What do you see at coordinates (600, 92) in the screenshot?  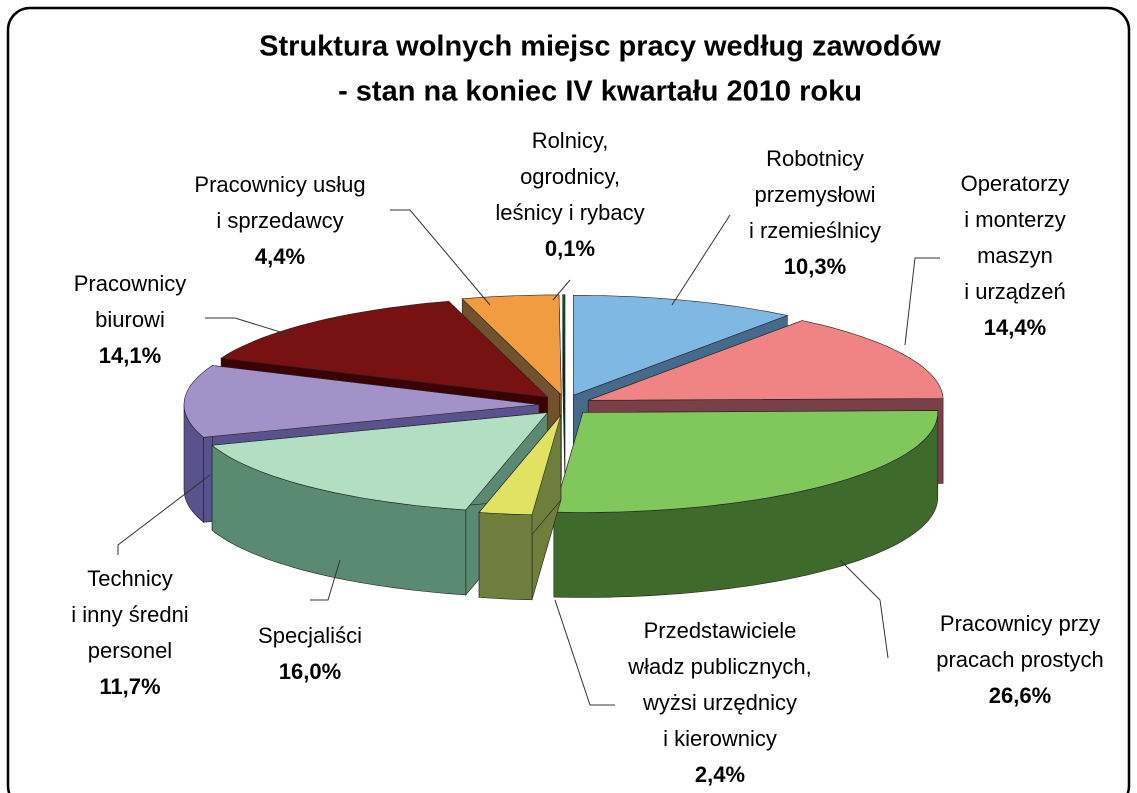 I see `chart-title: - stan na koniec IV kwartału 2010 roku` at bounding box center [600, 92].